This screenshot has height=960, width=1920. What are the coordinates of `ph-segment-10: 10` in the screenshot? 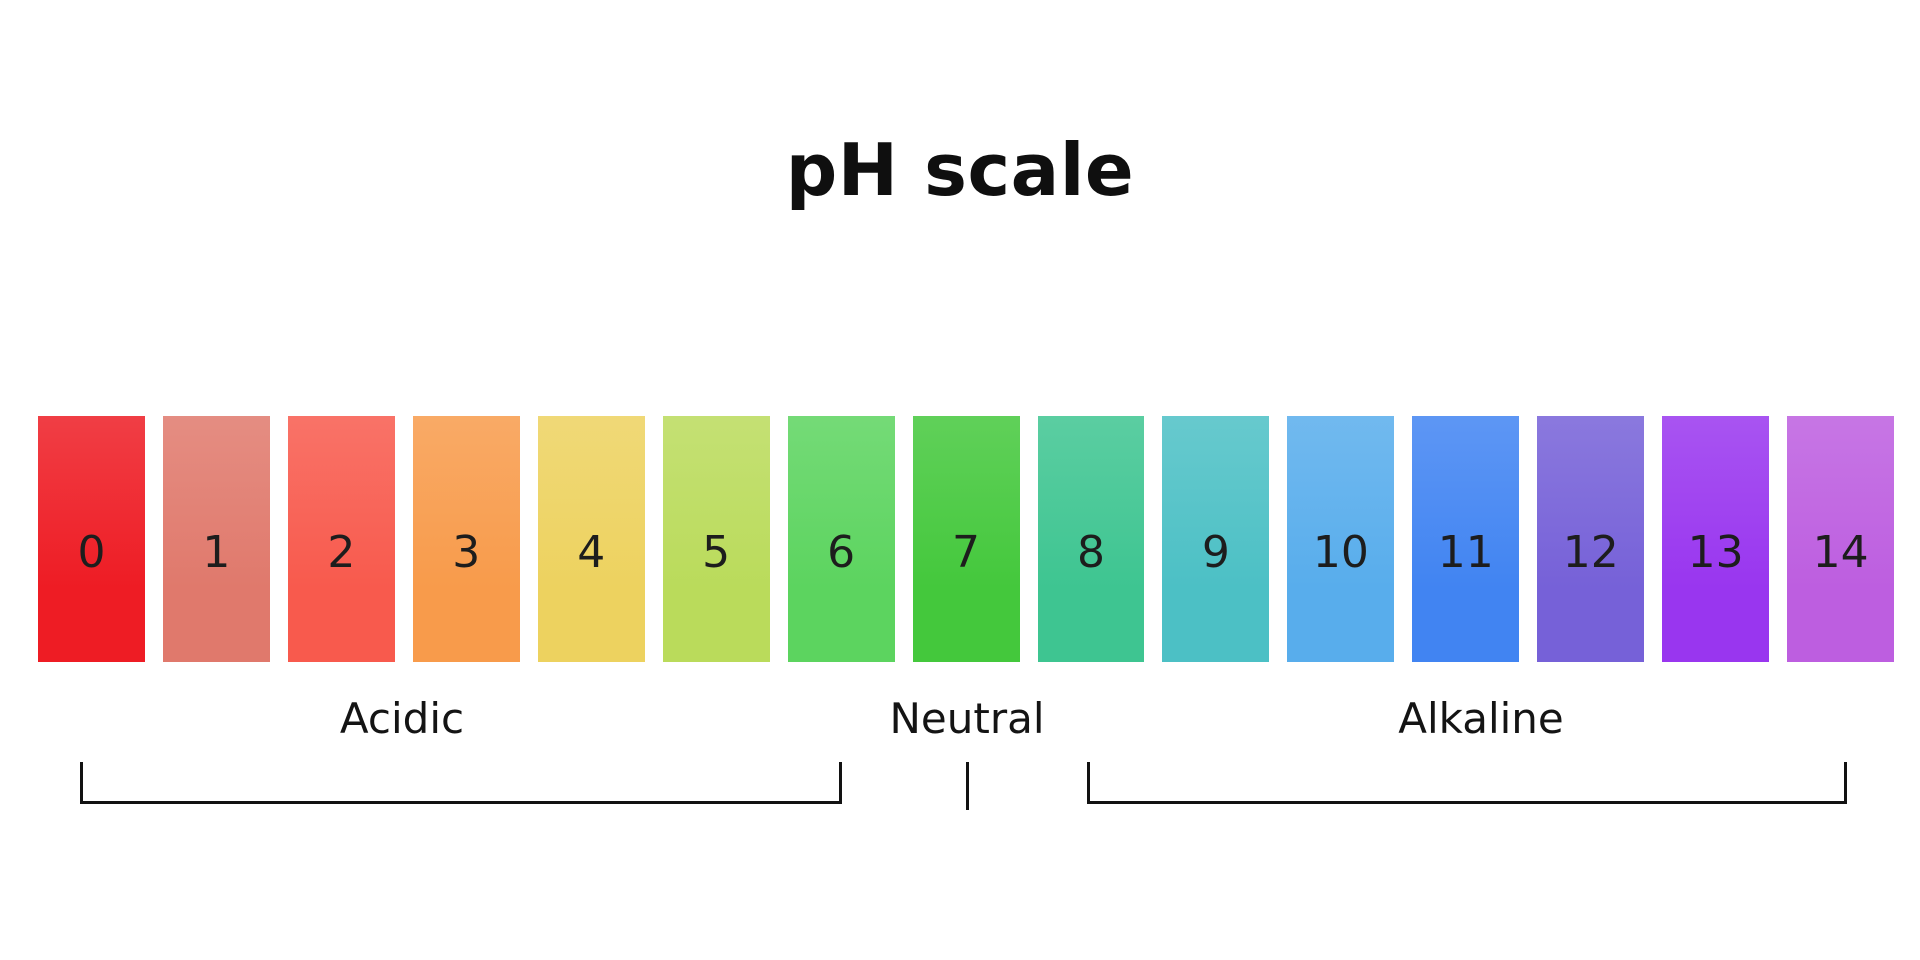 It's located at (1341, 539).